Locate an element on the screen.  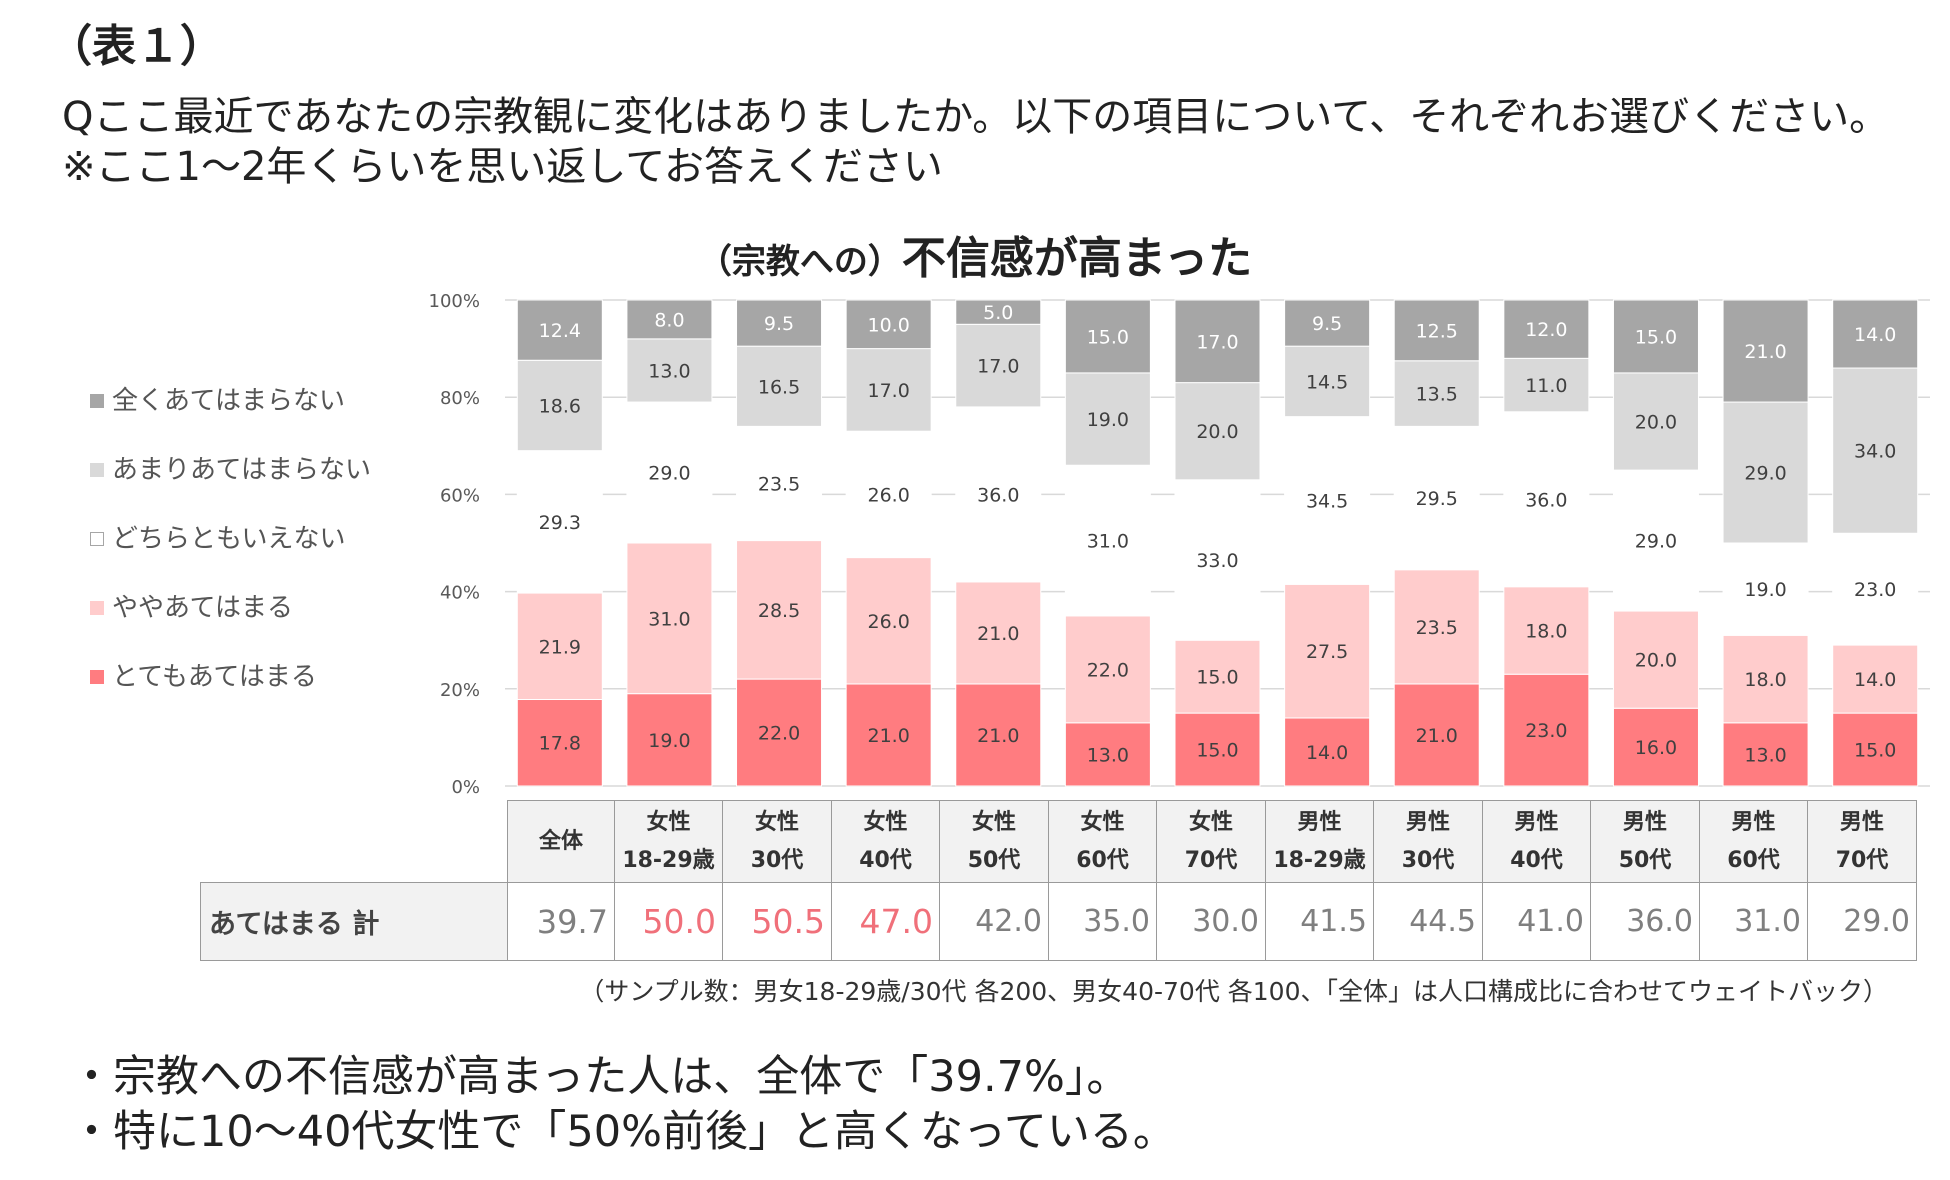
data-label: 28.5 is located at coordinates (779, 611).